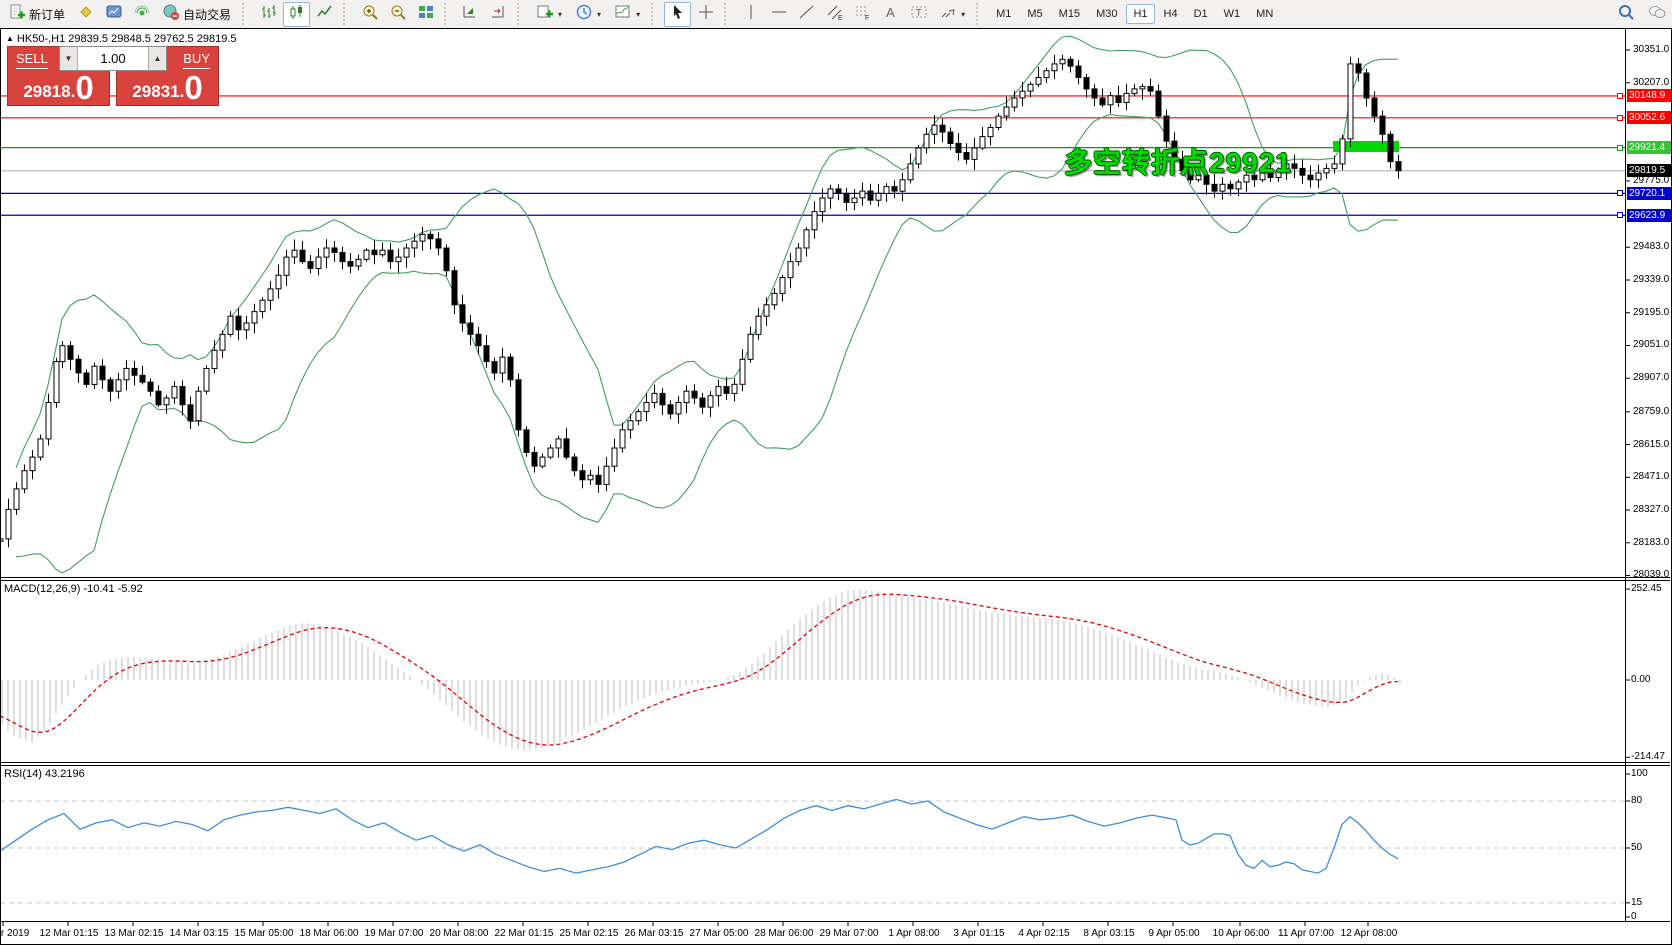  Describe the element at coordinates (1069, 14) in the screenshot. I see `timeframe-button-M15: M15` at that location.